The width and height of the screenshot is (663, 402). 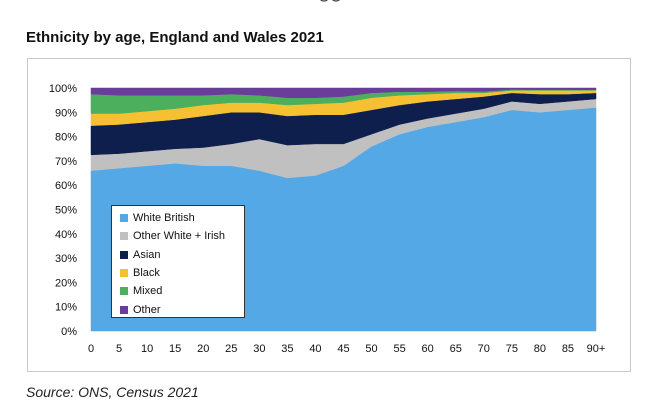 What do you see at coordinates (63, 89) in the screenshot?
I see `y-tick-label: 100%` at bounding box center [63, 89].